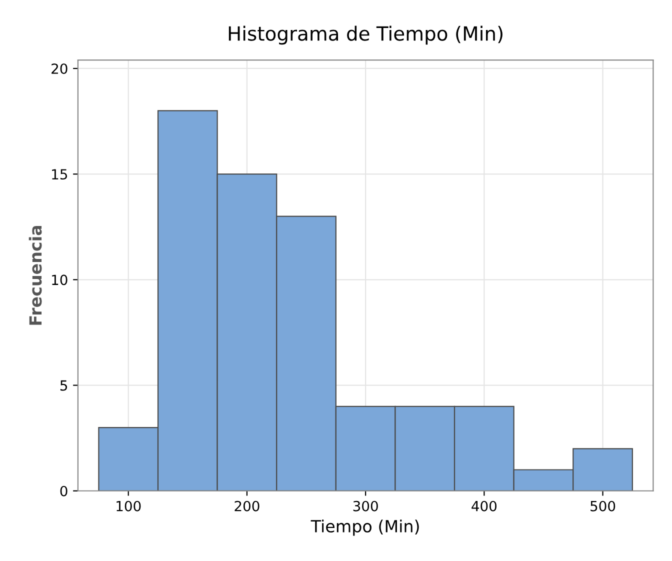 The image size is (672, 561). I want to click on x-tick-label: 400, so click(484, 506).